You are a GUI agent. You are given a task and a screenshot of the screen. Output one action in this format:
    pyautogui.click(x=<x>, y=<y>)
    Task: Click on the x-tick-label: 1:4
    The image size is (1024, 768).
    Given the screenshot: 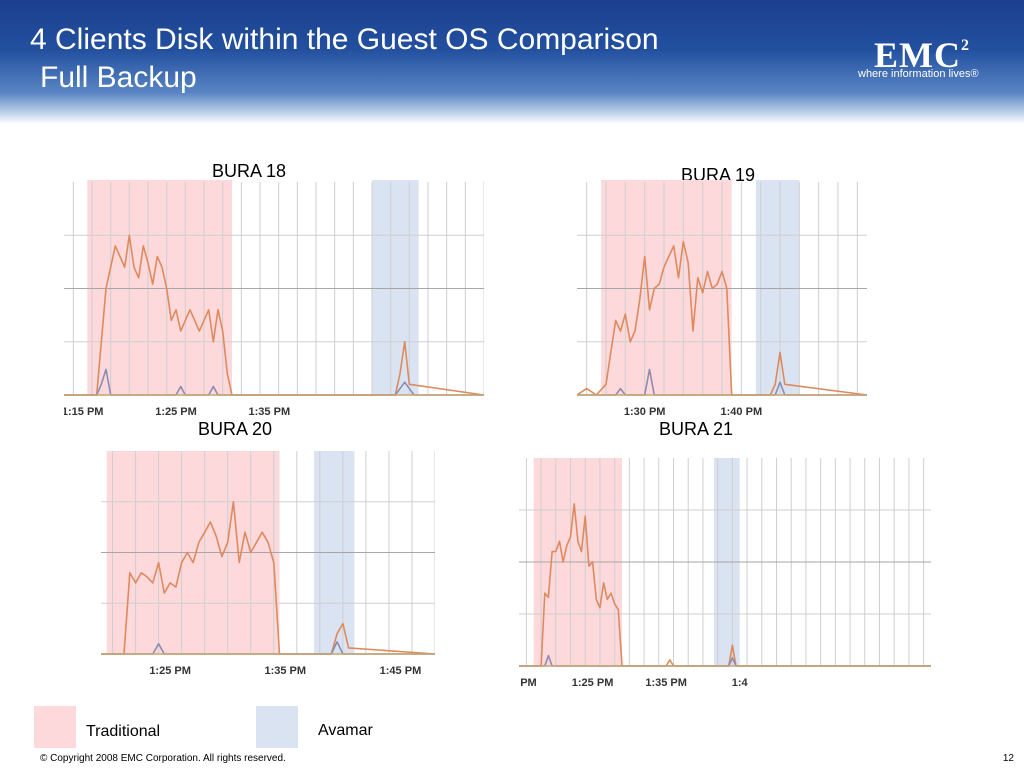 What is the action you would take?
    pyautogui.click(x=740, y=683)
    